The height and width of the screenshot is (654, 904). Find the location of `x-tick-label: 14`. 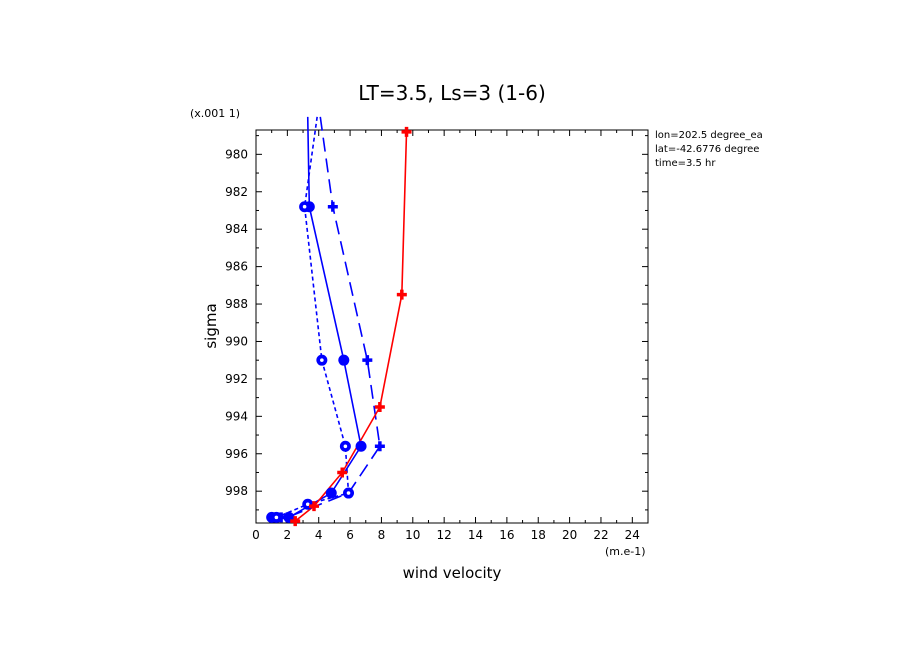

x-tick-label: 14 is located at coordinates (475, 535).